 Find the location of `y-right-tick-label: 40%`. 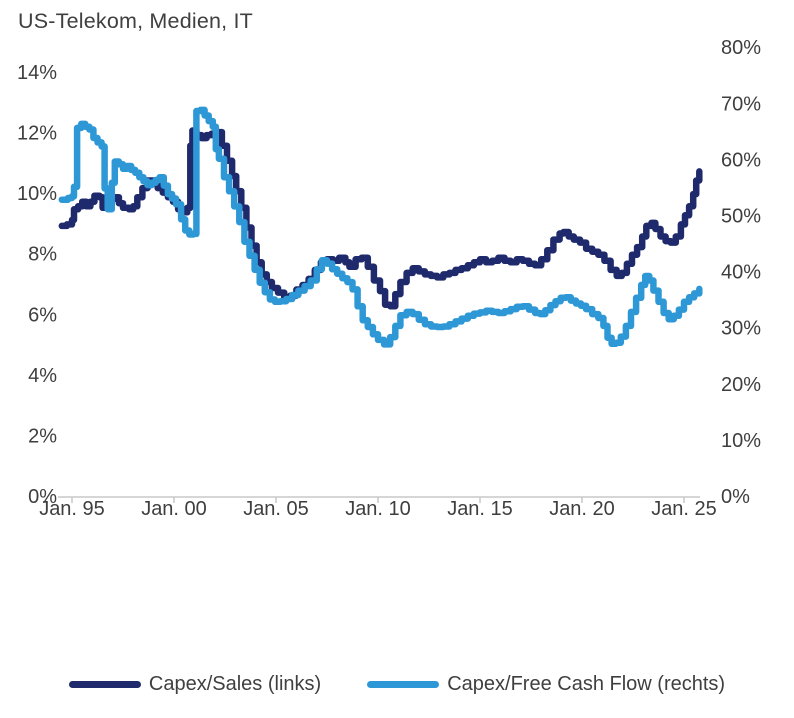

y-right-tick-label: 40% is located at coordinates (741, 273).